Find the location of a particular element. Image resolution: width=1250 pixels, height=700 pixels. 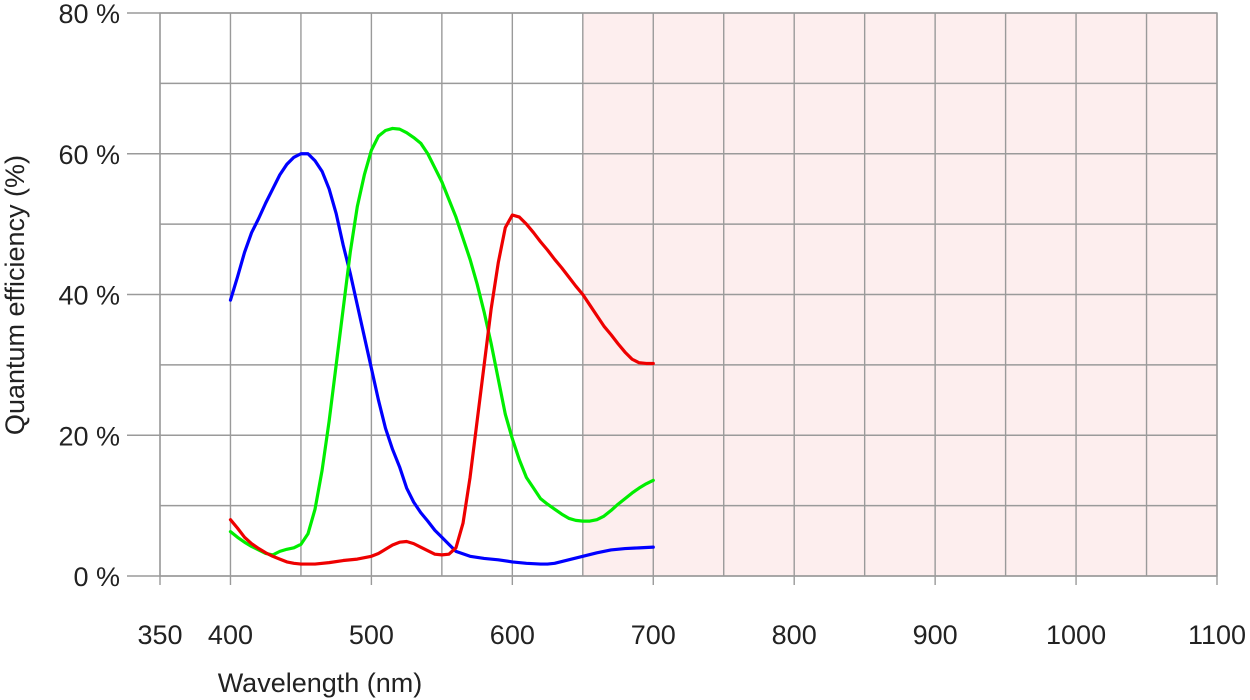

y-tick-labels: 0 % 20 % 40 % 60 % 80 % is located at coordinates (89, 296).